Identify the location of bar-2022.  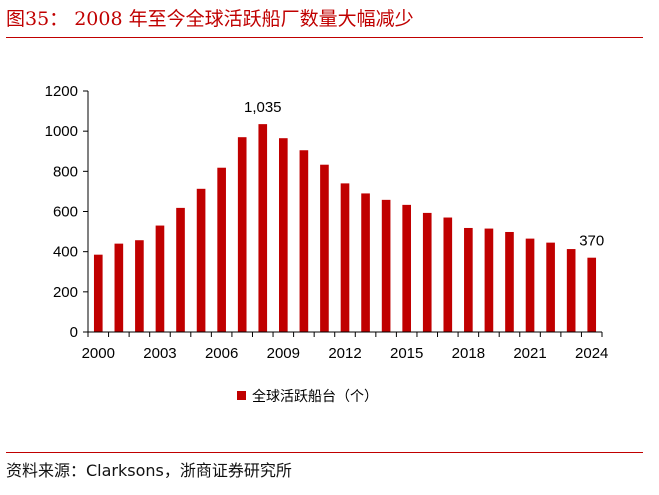
(550, 287).